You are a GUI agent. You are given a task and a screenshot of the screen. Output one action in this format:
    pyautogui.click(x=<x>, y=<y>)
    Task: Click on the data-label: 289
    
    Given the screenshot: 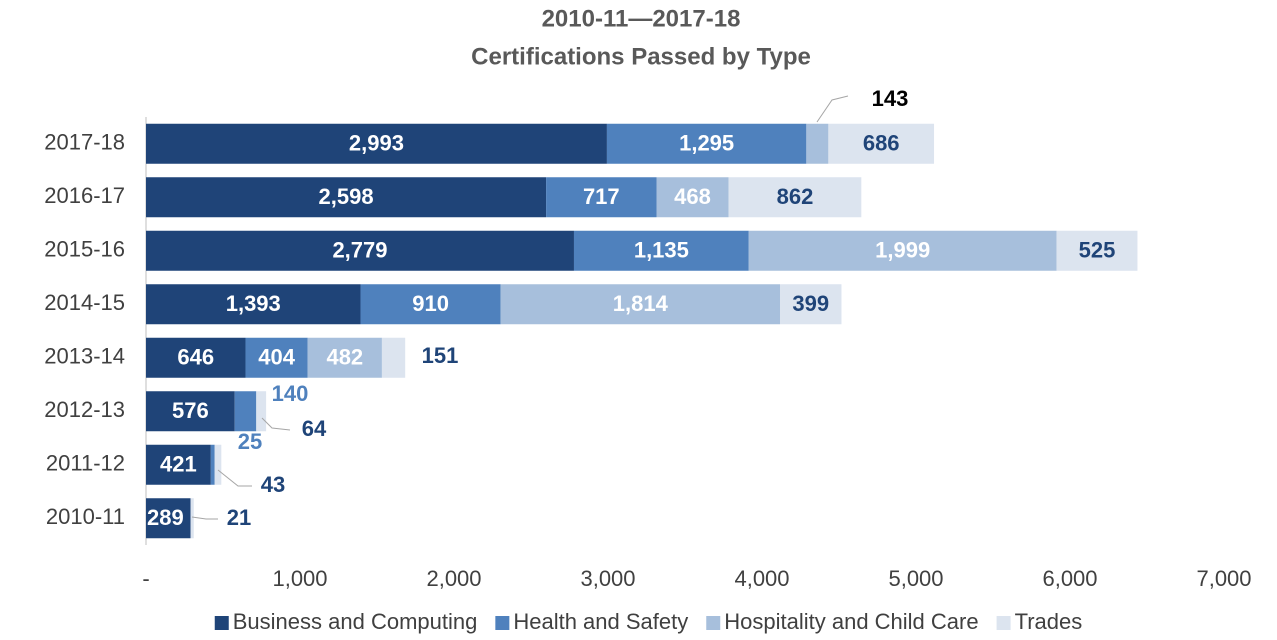 What is the action you would take?
    pyautogui.click(x=165, y=517)
    